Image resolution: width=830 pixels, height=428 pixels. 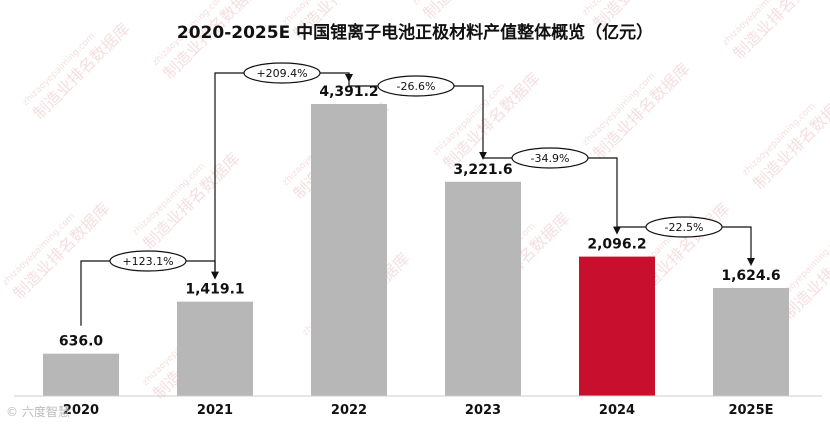 What do you see at coordinates (349, 410) in the screenshot?
I see `x-tick-label-2022: 2022` at bounding box center [349, 410].